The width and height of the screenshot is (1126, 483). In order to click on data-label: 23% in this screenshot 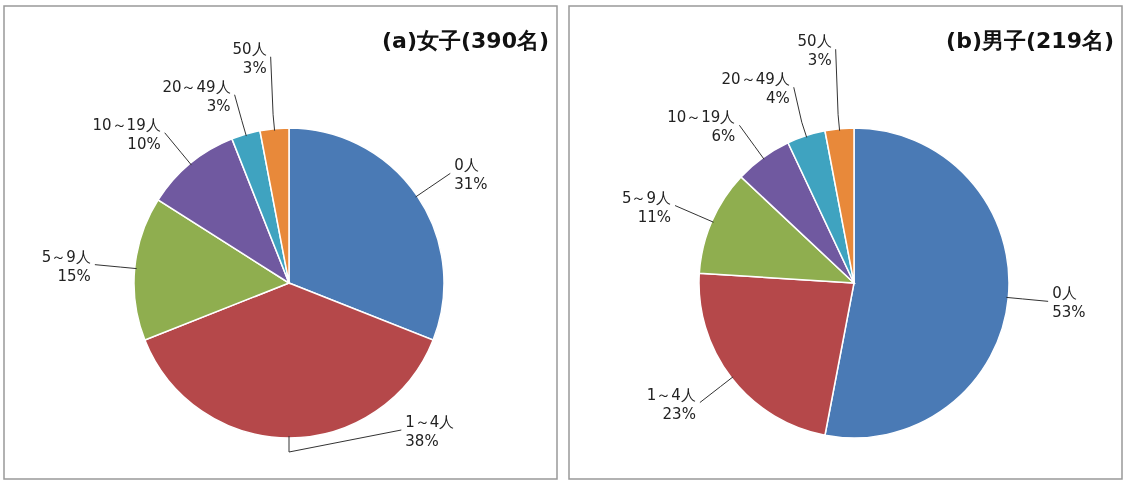, I will do `click(679, 413)`.